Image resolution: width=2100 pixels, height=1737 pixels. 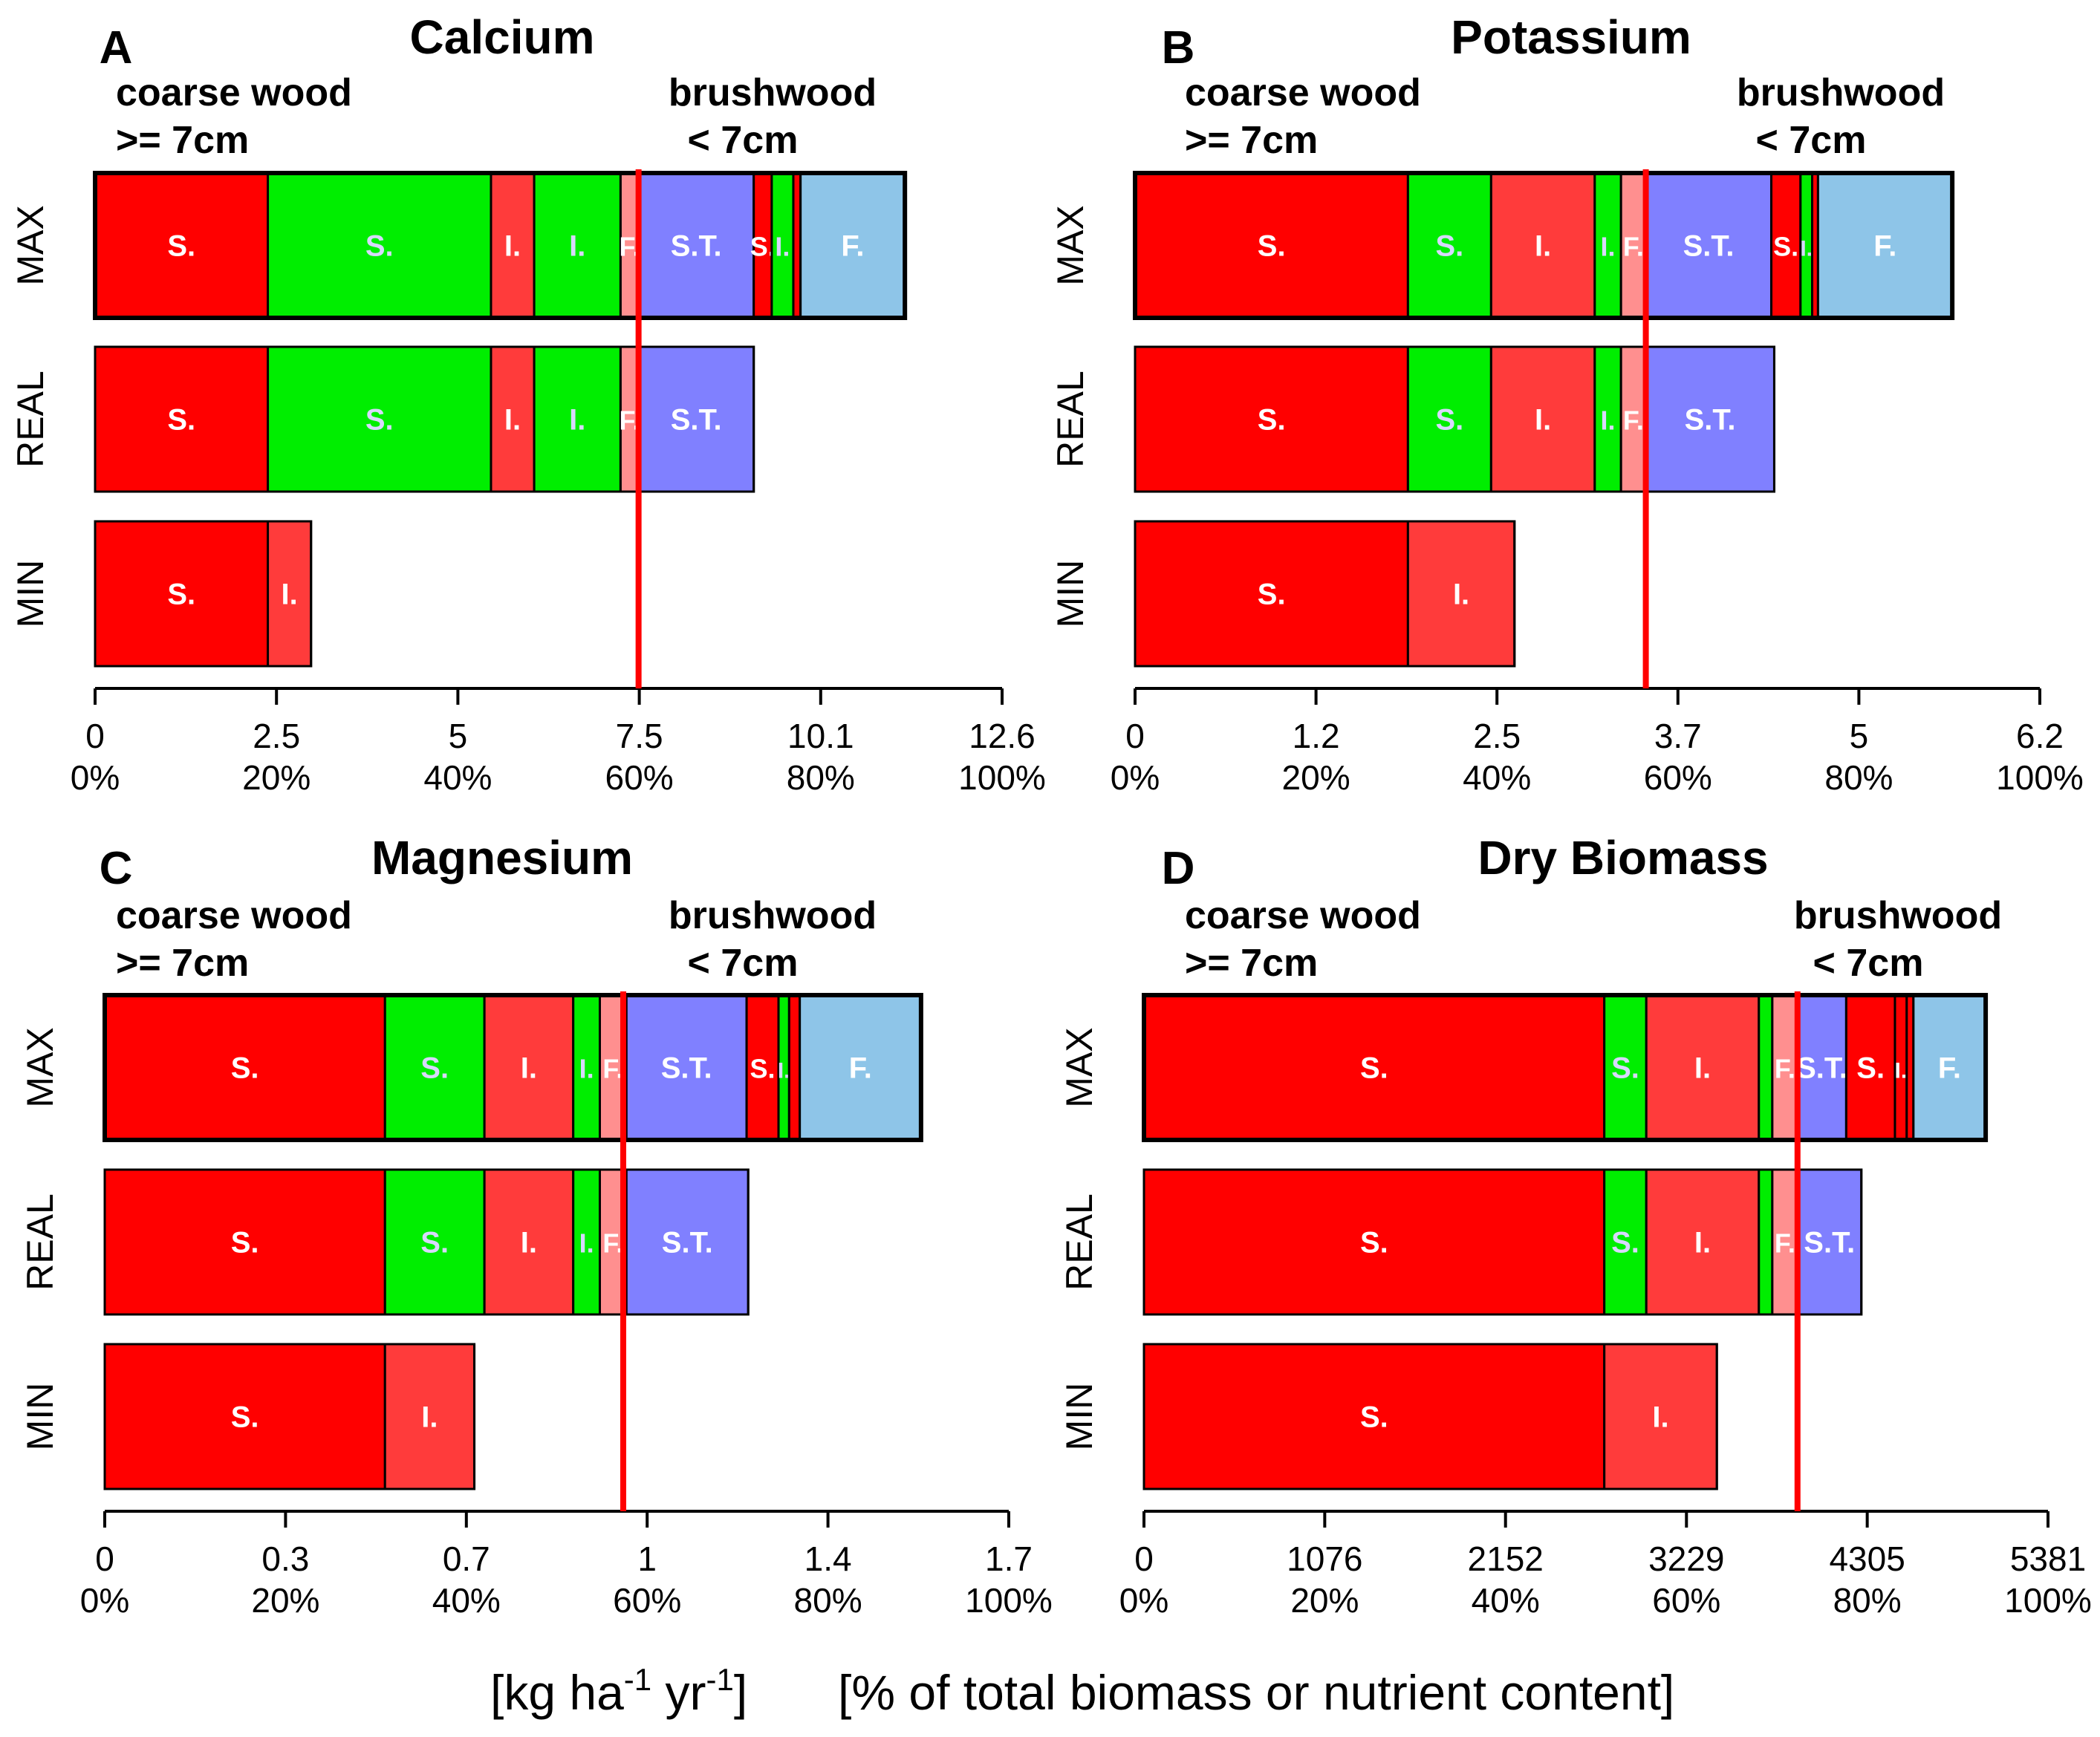 What do you see at coordinates (276, 778) in the screenshot?
I see `x-percent-label: 20%` at bounding box center [276, 778].